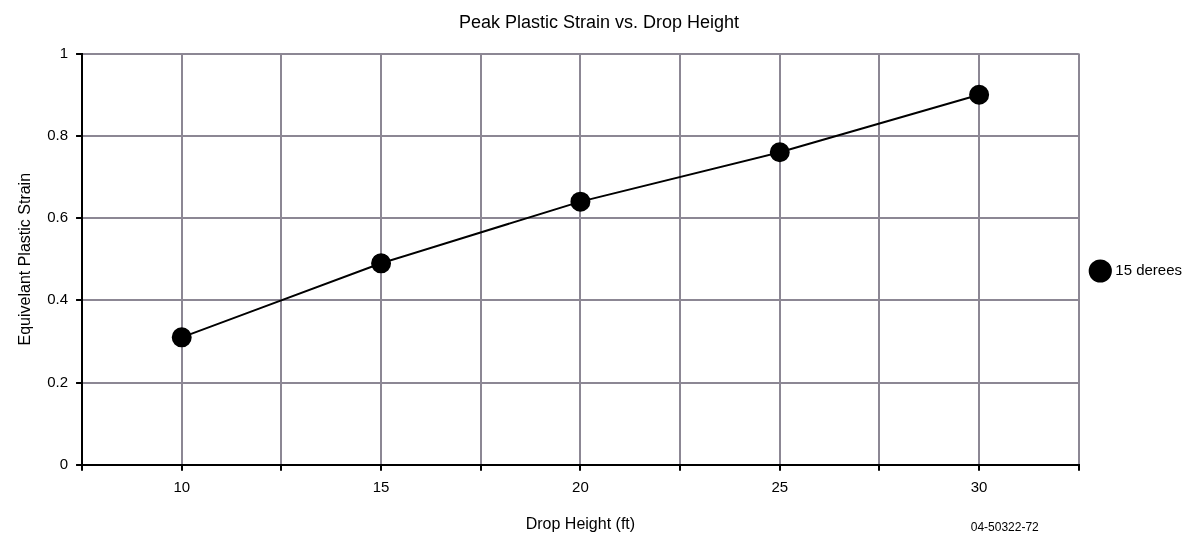  What do you see at coordinates (58, 134) in the screenshot?
I see `y-tick-label: 0.8` at bounding box center [58, 134].